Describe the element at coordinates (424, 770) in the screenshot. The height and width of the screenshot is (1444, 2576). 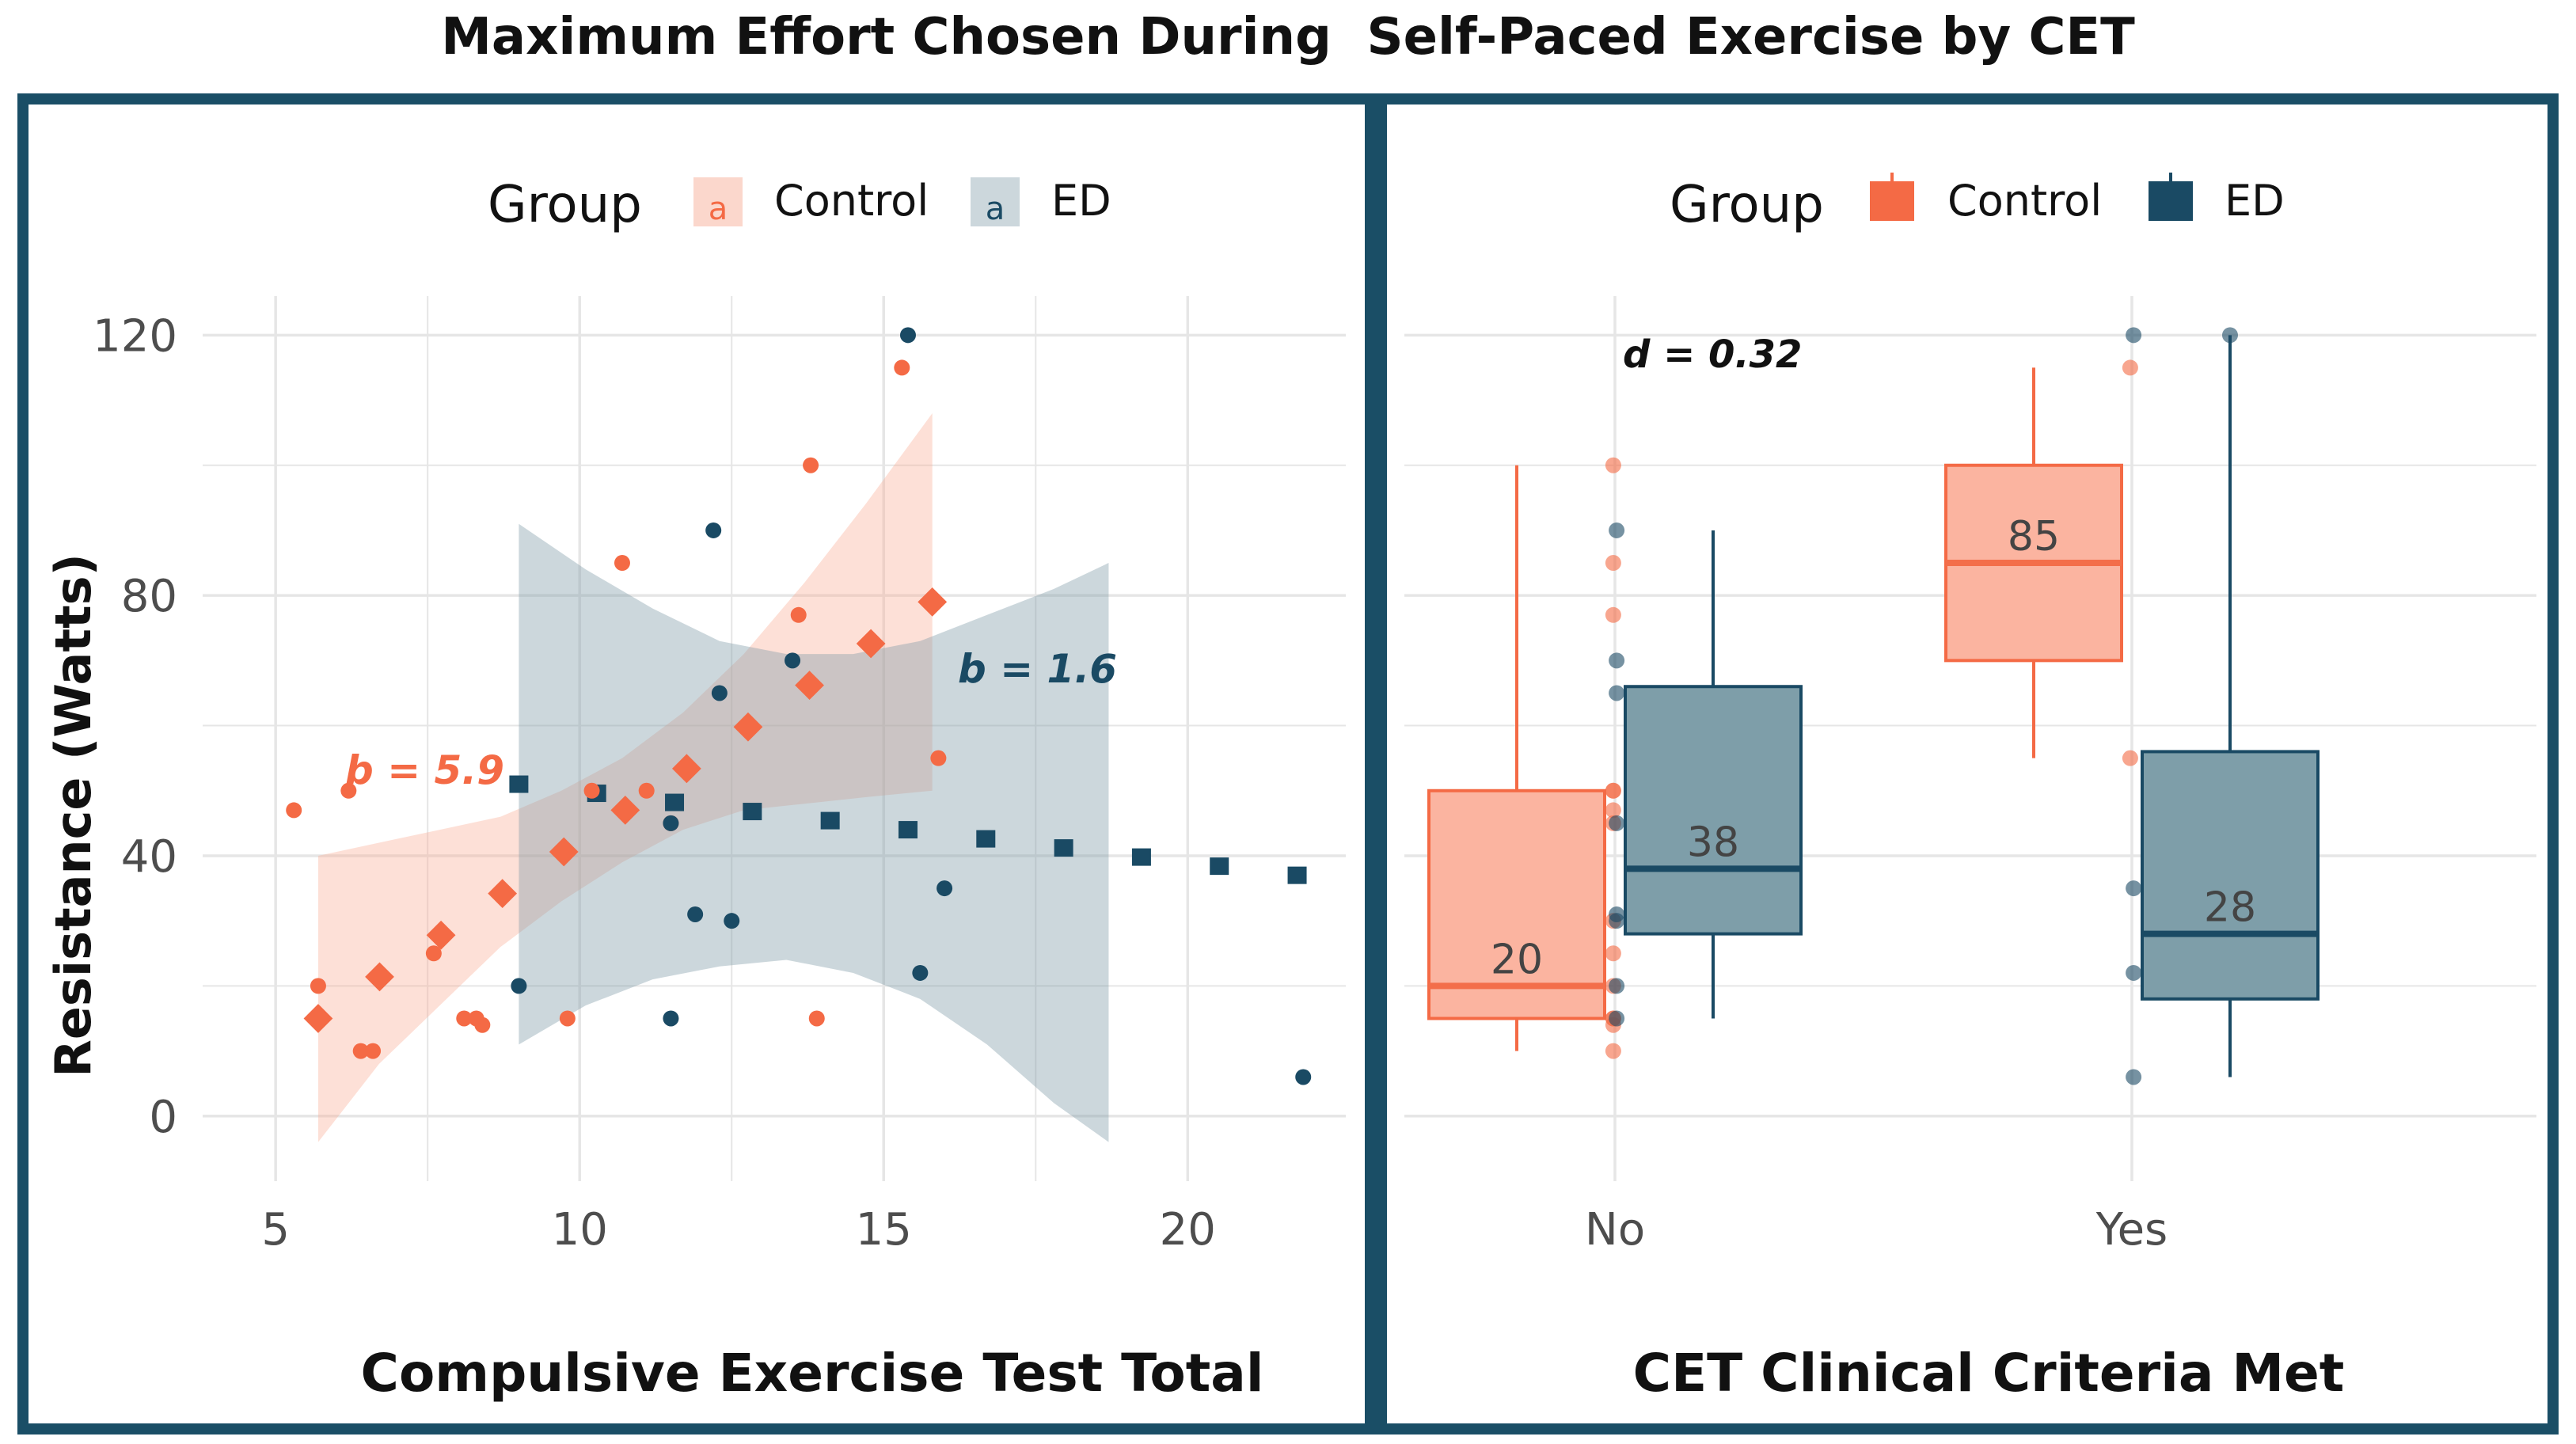
I see `annotation-control-slope: b = 5.9` at that location.